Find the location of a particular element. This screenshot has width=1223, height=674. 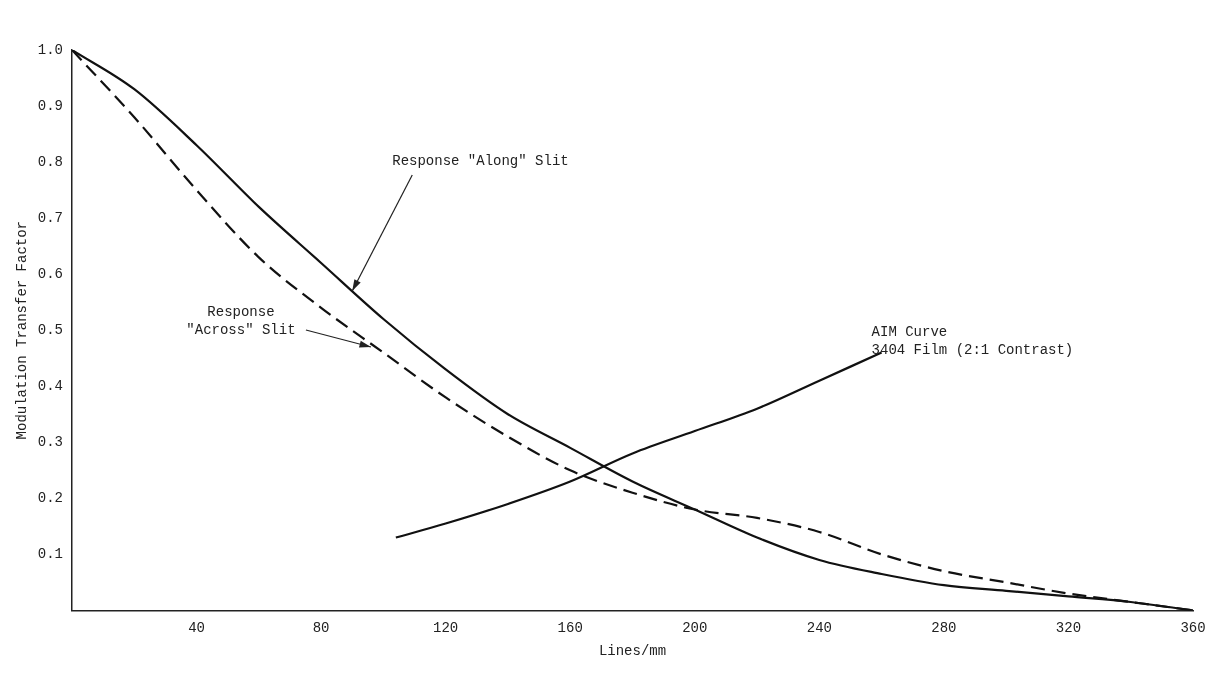

y-tick-label: 0.8 is located at coordinates (50, 161).